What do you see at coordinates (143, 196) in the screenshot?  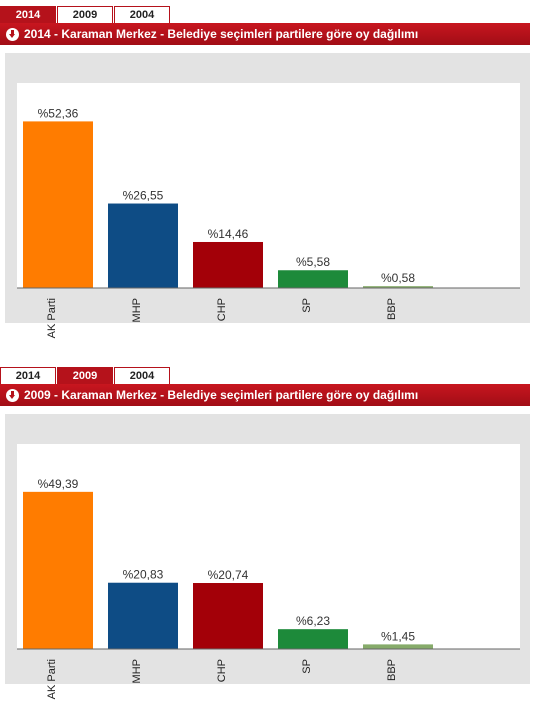 I see `data-label: %26,55` at bounding box center [143, 196].